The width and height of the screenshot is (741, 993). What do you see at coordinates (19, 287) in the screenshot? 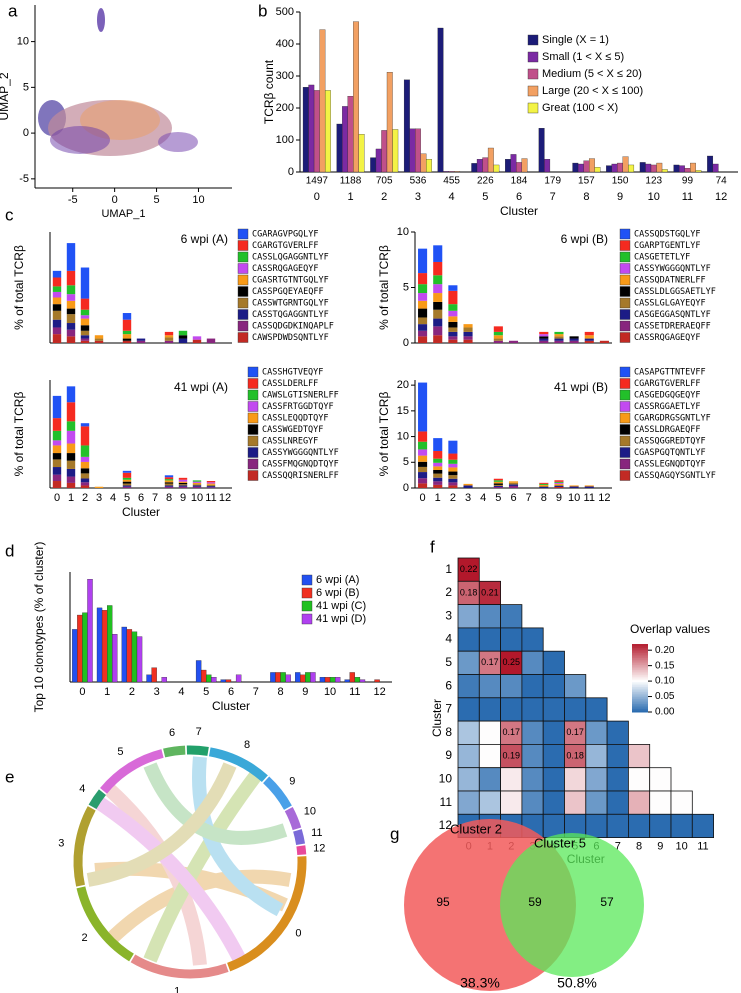
I see `y-axis-label: % of total TCRβ` at bounding box center [19, 287].